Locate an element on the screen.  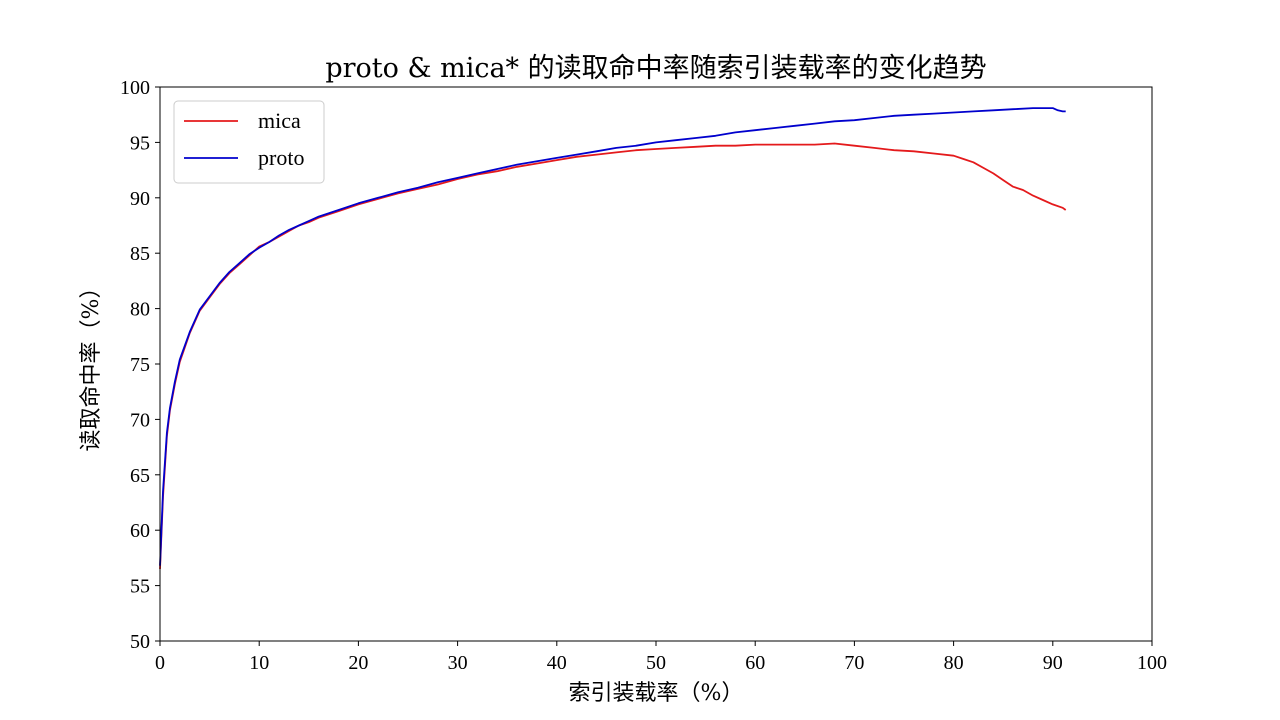
x-tick-label: 90 is located at coordinates (1053, 663).